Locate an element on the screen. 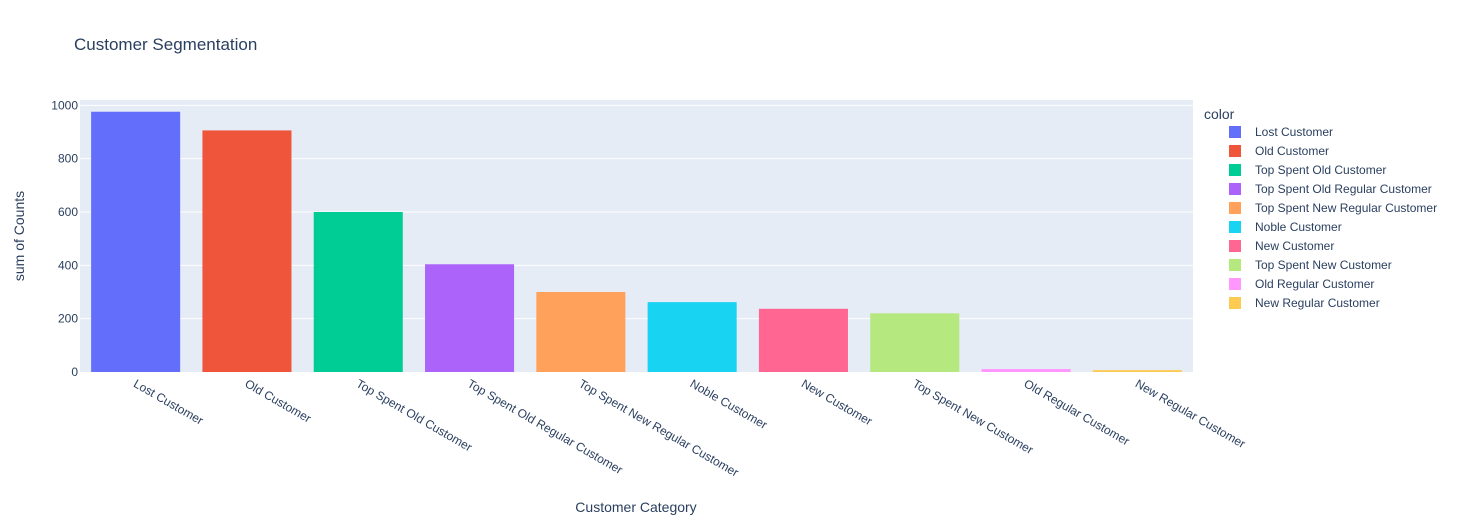  x-tick-label: Old Regular Customer is located at coordinates (1077, 412).